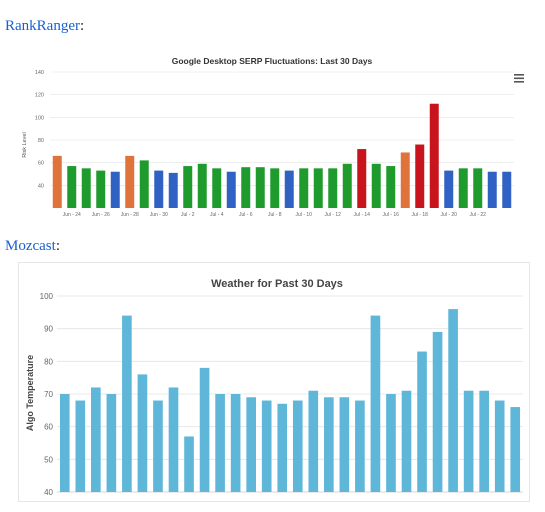 The width and height of the screenshot is (545, 512). What do you see at coordinates (41, 141) in the screenshot?
I see `rankranger-y-tick-label: 80` at bounding box center [41, 141].